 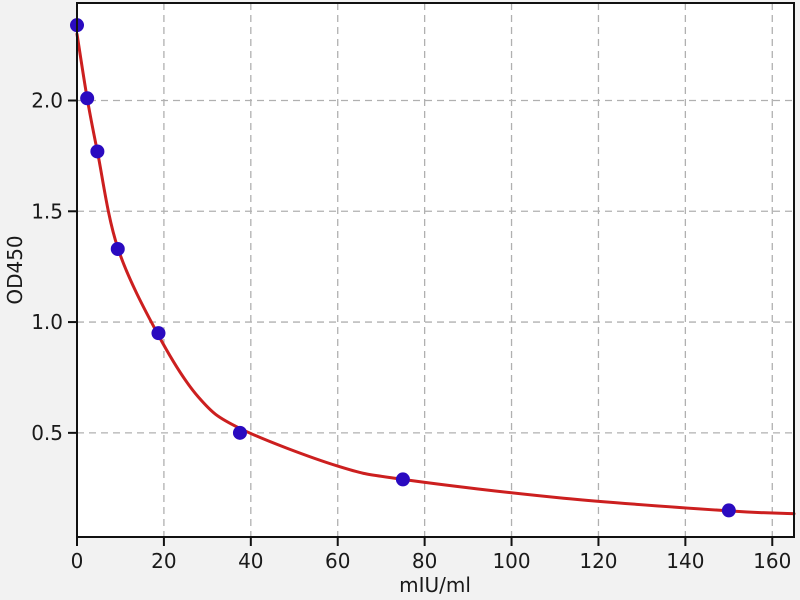 What do you see at coordinates (685, 561) in the screenshot?
I see `x-tick-label: 140` at bounding box center [685, 561].